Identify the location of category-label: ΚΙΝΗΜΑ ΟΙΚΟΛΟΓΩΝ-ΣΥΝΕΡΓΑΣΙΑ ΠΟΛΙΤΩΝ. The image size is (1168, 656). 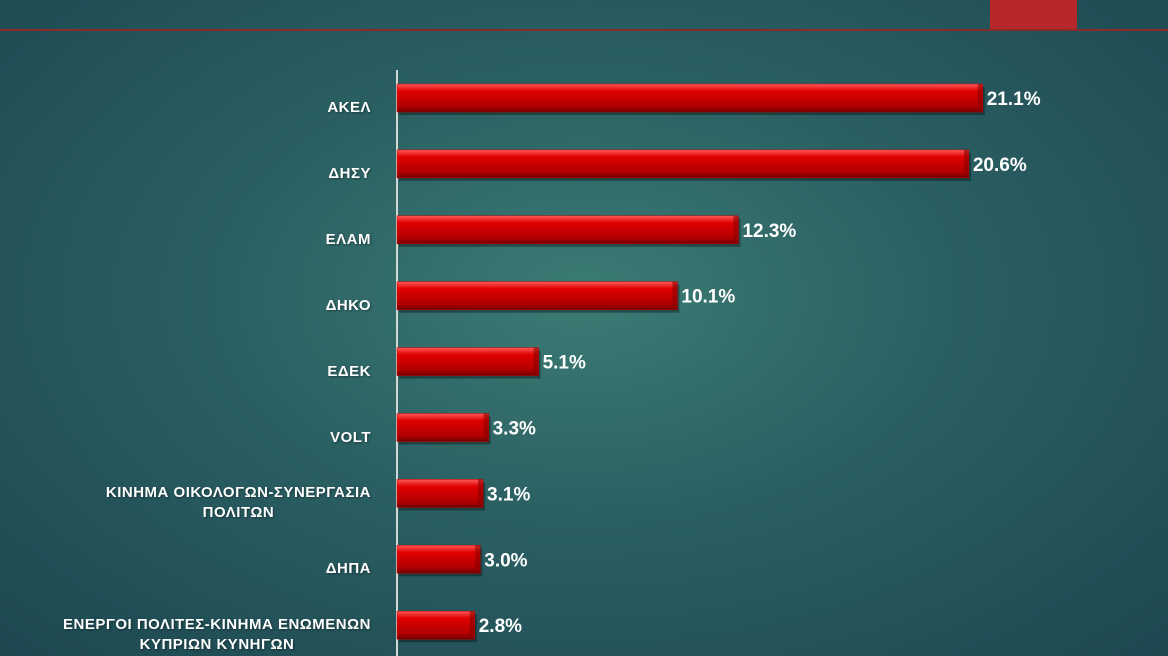
(238, 503).